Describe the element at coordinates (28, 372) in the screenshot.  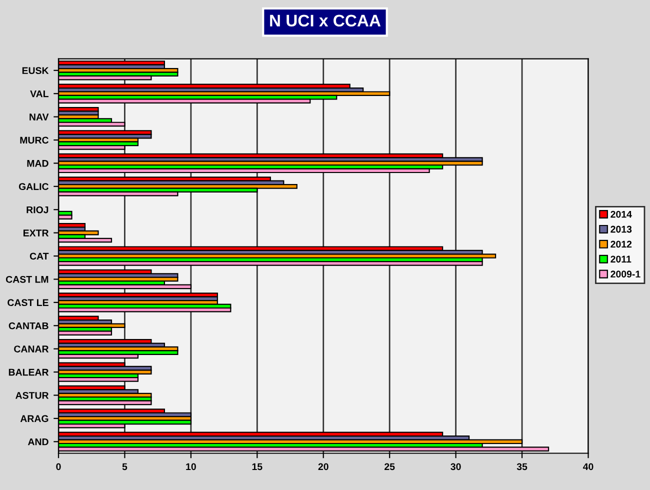
I see `y-tick-label: BALEAR` at that location.